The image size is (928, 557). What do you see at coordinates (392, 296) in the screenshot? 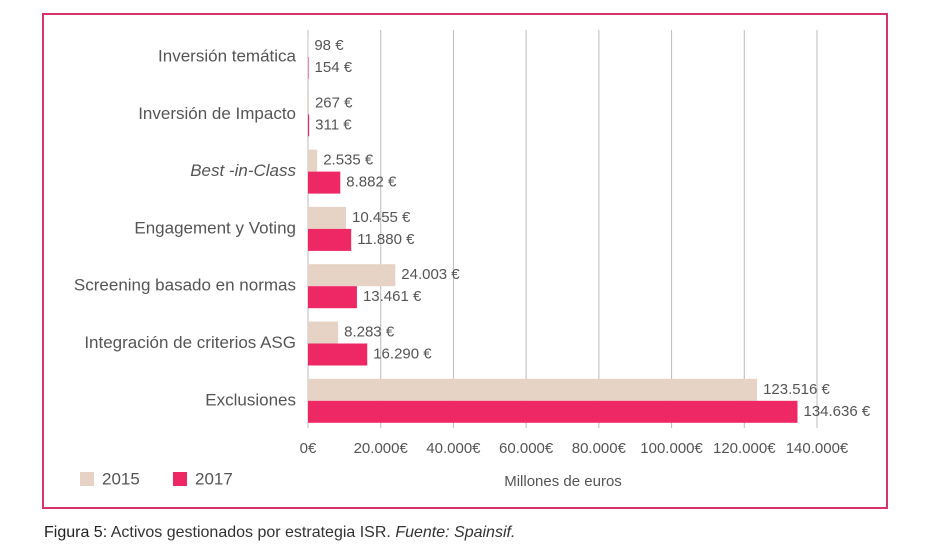
I see `value-label: 13.461 €` at bounding box center [392, 296].